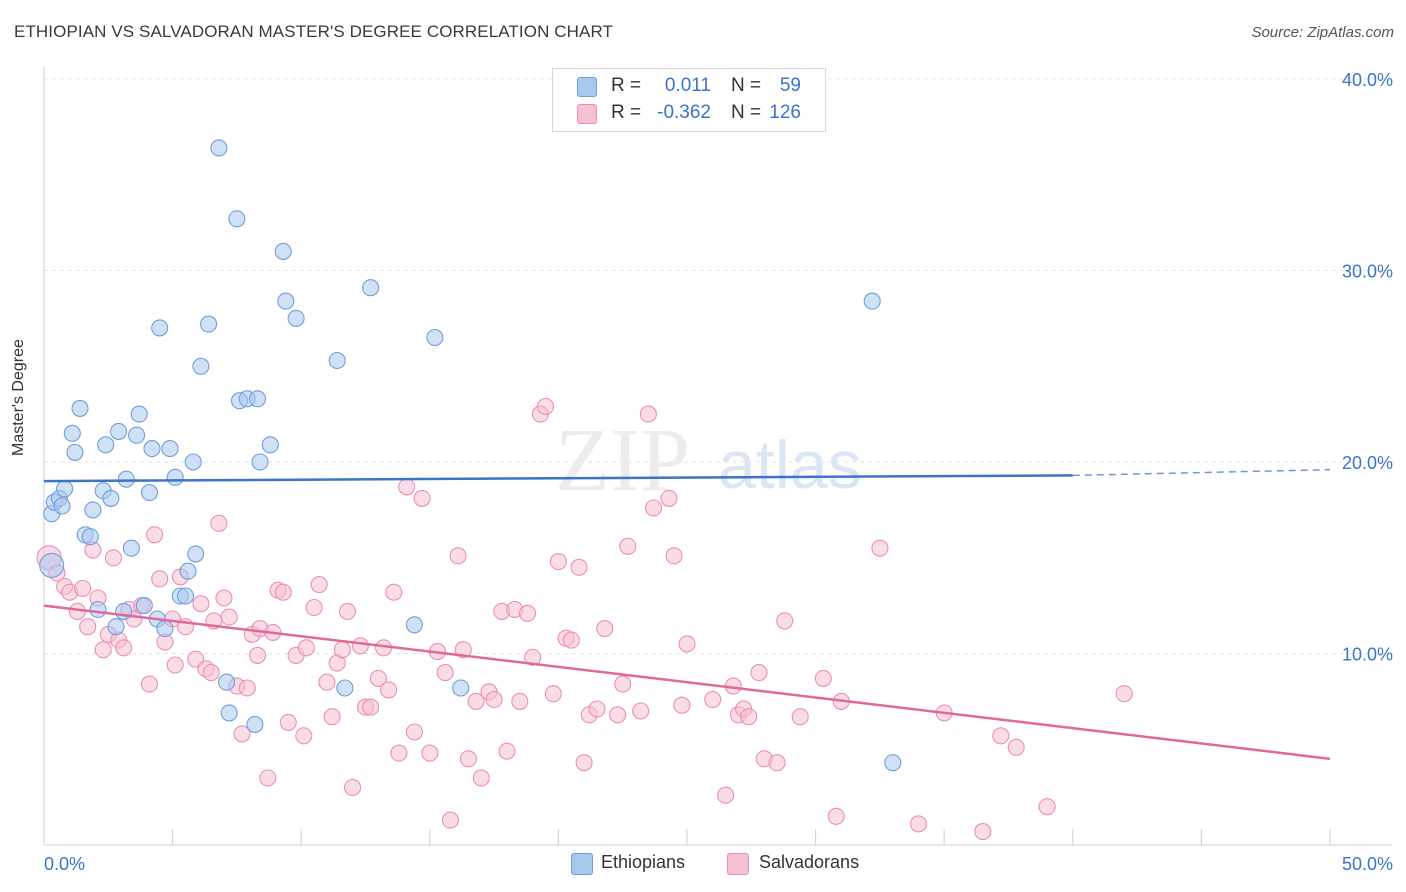  What do you see at coordinates (1367, 655) in the screenshot?
I see `y-tick-label: 10.0%` at bounding box center [1367, 655].